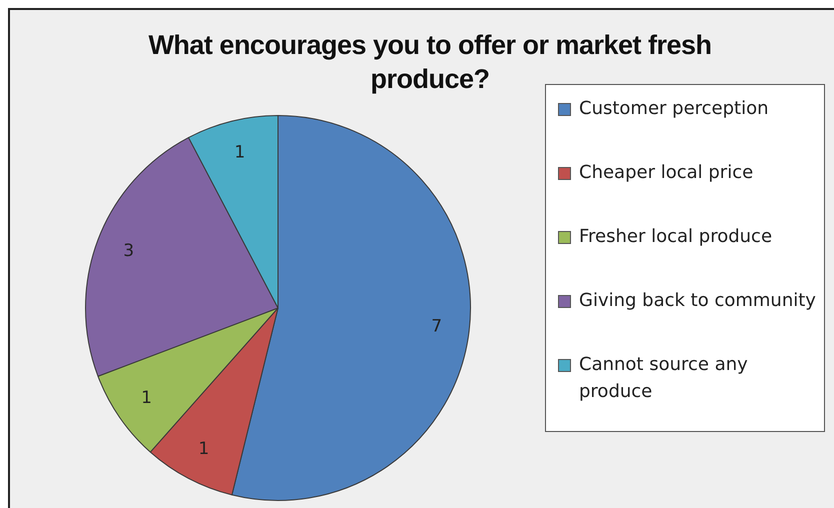 Image resolution: width=834 pixels, height=508 pixels. What do you see at coordinates (697, 301) in the screenshot?
I see `legend-label: Giving back to community` at bounding box center [697, 301].